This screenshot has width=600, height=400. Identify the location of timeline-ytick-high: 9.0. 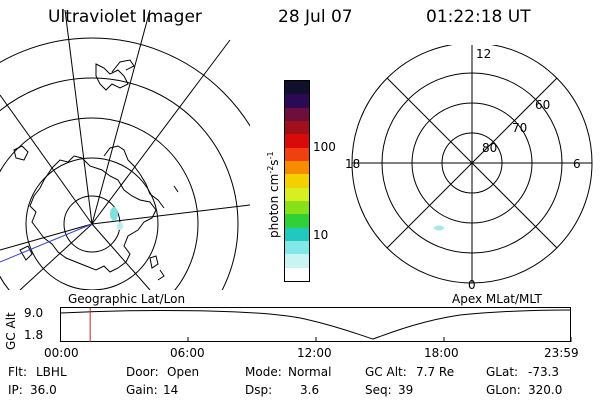
(34, 313).